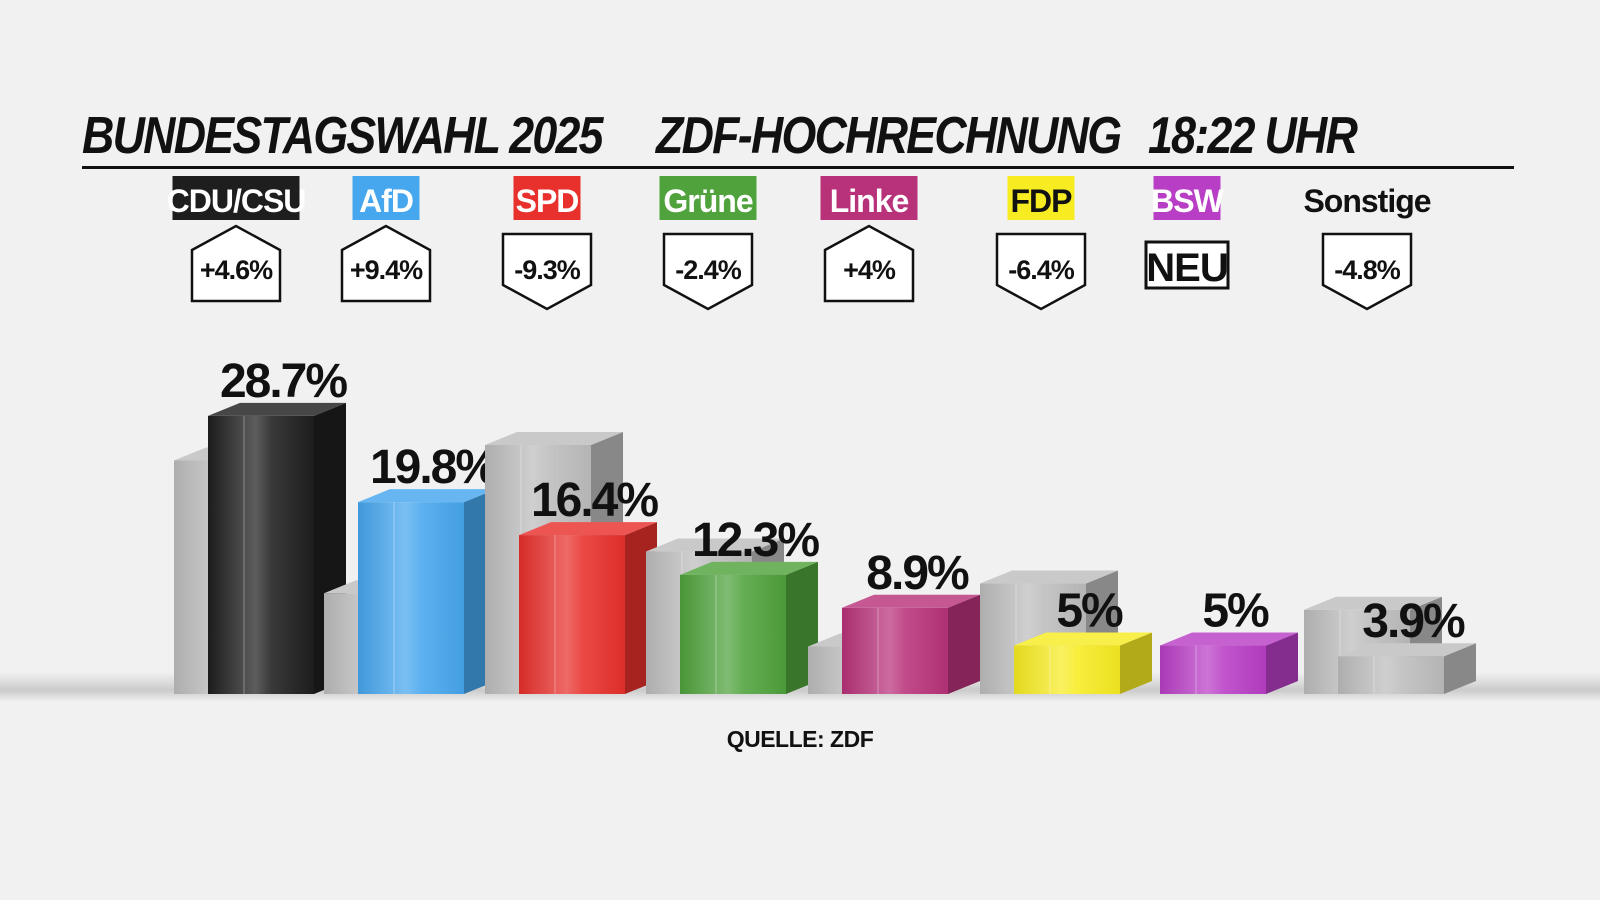 Image resolution: width=1600 pixels, height=900 pixels. What do you see at coordinates (911, 601) in the screenshot?
I see `party-4-bar-top` at bounding box center [911, 601].